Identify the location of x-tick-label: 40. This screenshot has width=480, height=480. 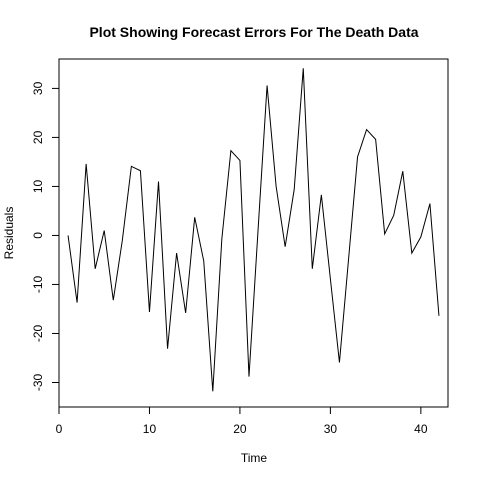
(421, 429).